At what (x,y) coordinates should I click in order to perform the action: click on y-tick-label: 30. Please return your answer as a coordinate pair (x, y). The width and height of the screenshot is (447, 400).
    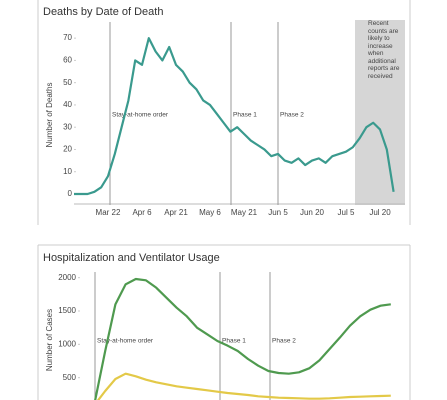
    Looking at the image, I should click on (67, 126).